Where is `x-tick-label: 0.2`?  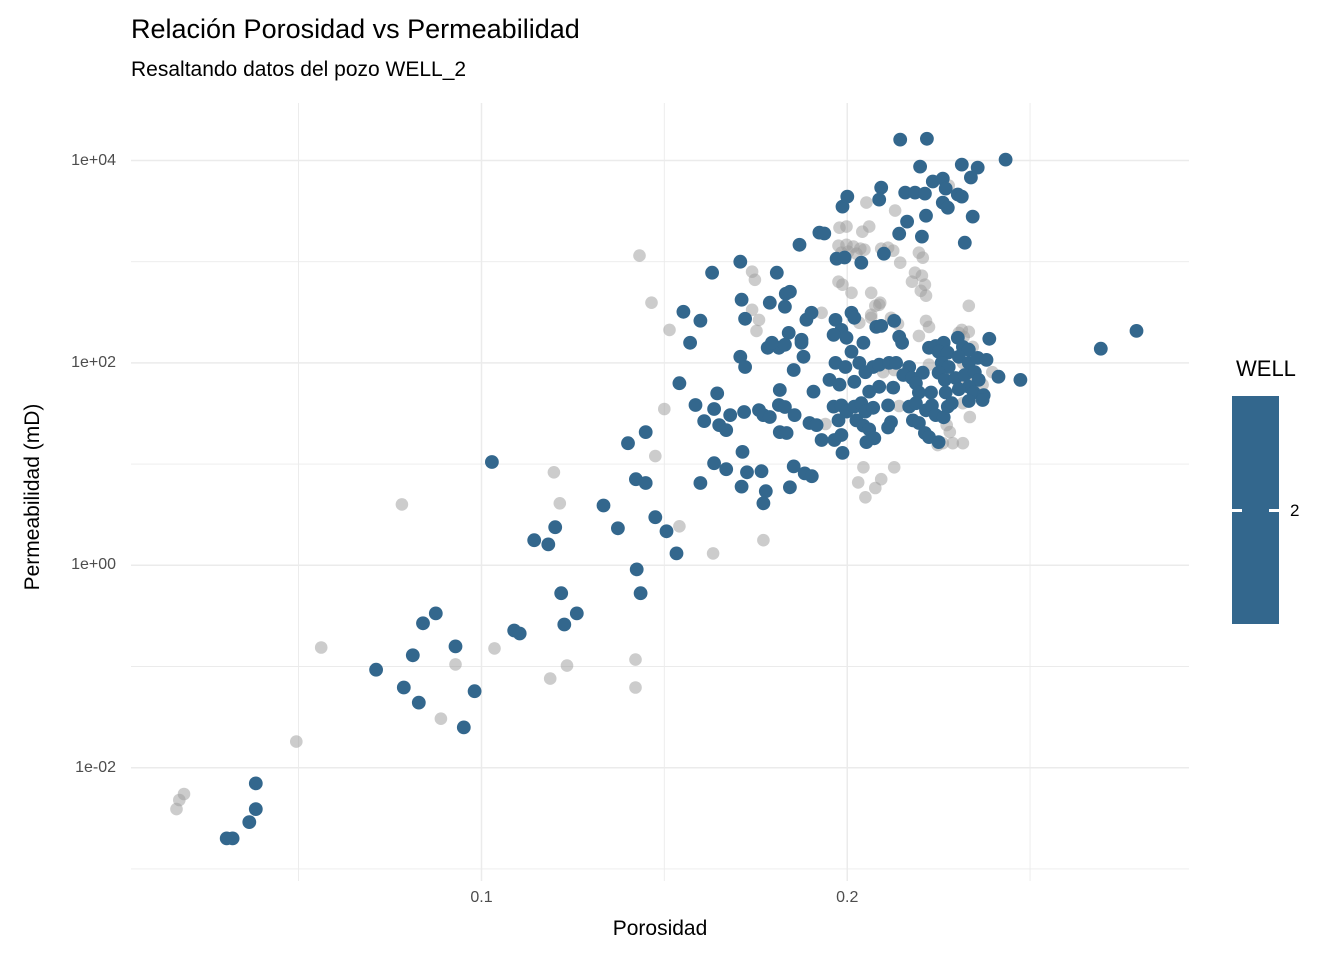
x-tick-label: 0.2 is located at coordinates (847, 897).